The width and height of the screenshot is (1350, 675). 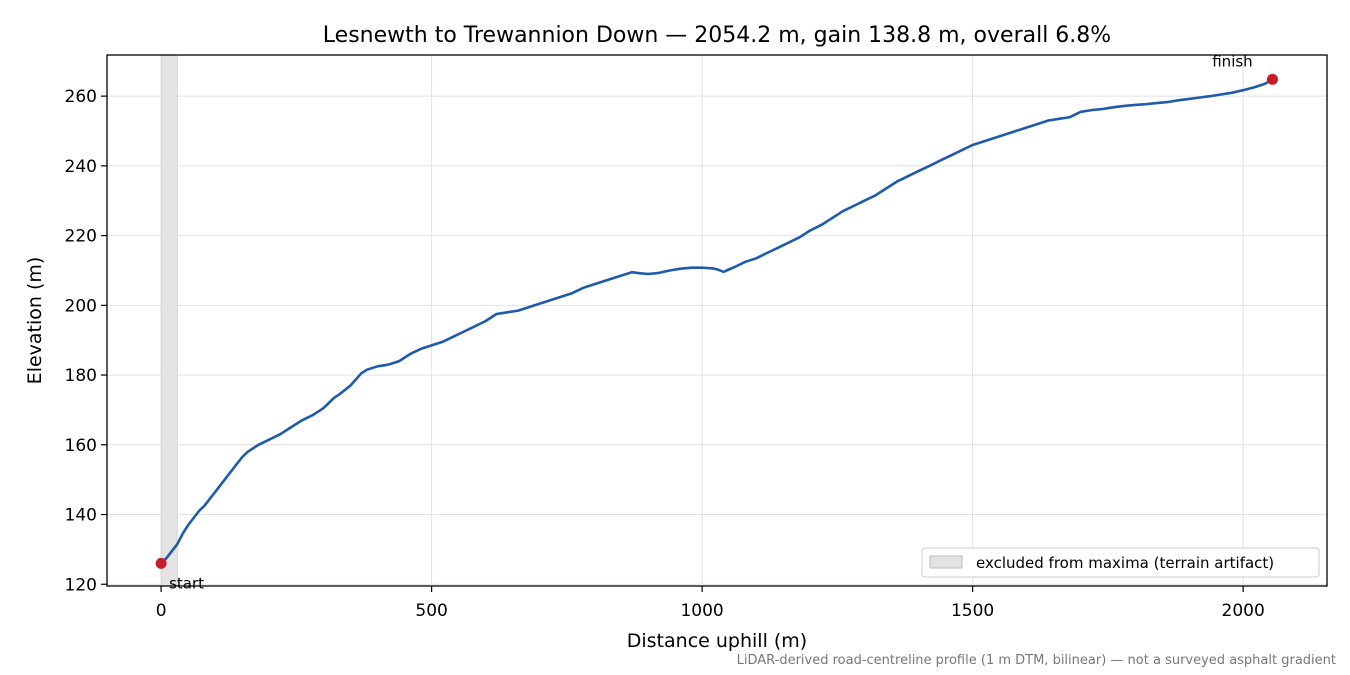 I want to click on y-tick-label: 260, so click(x=81, y=97).